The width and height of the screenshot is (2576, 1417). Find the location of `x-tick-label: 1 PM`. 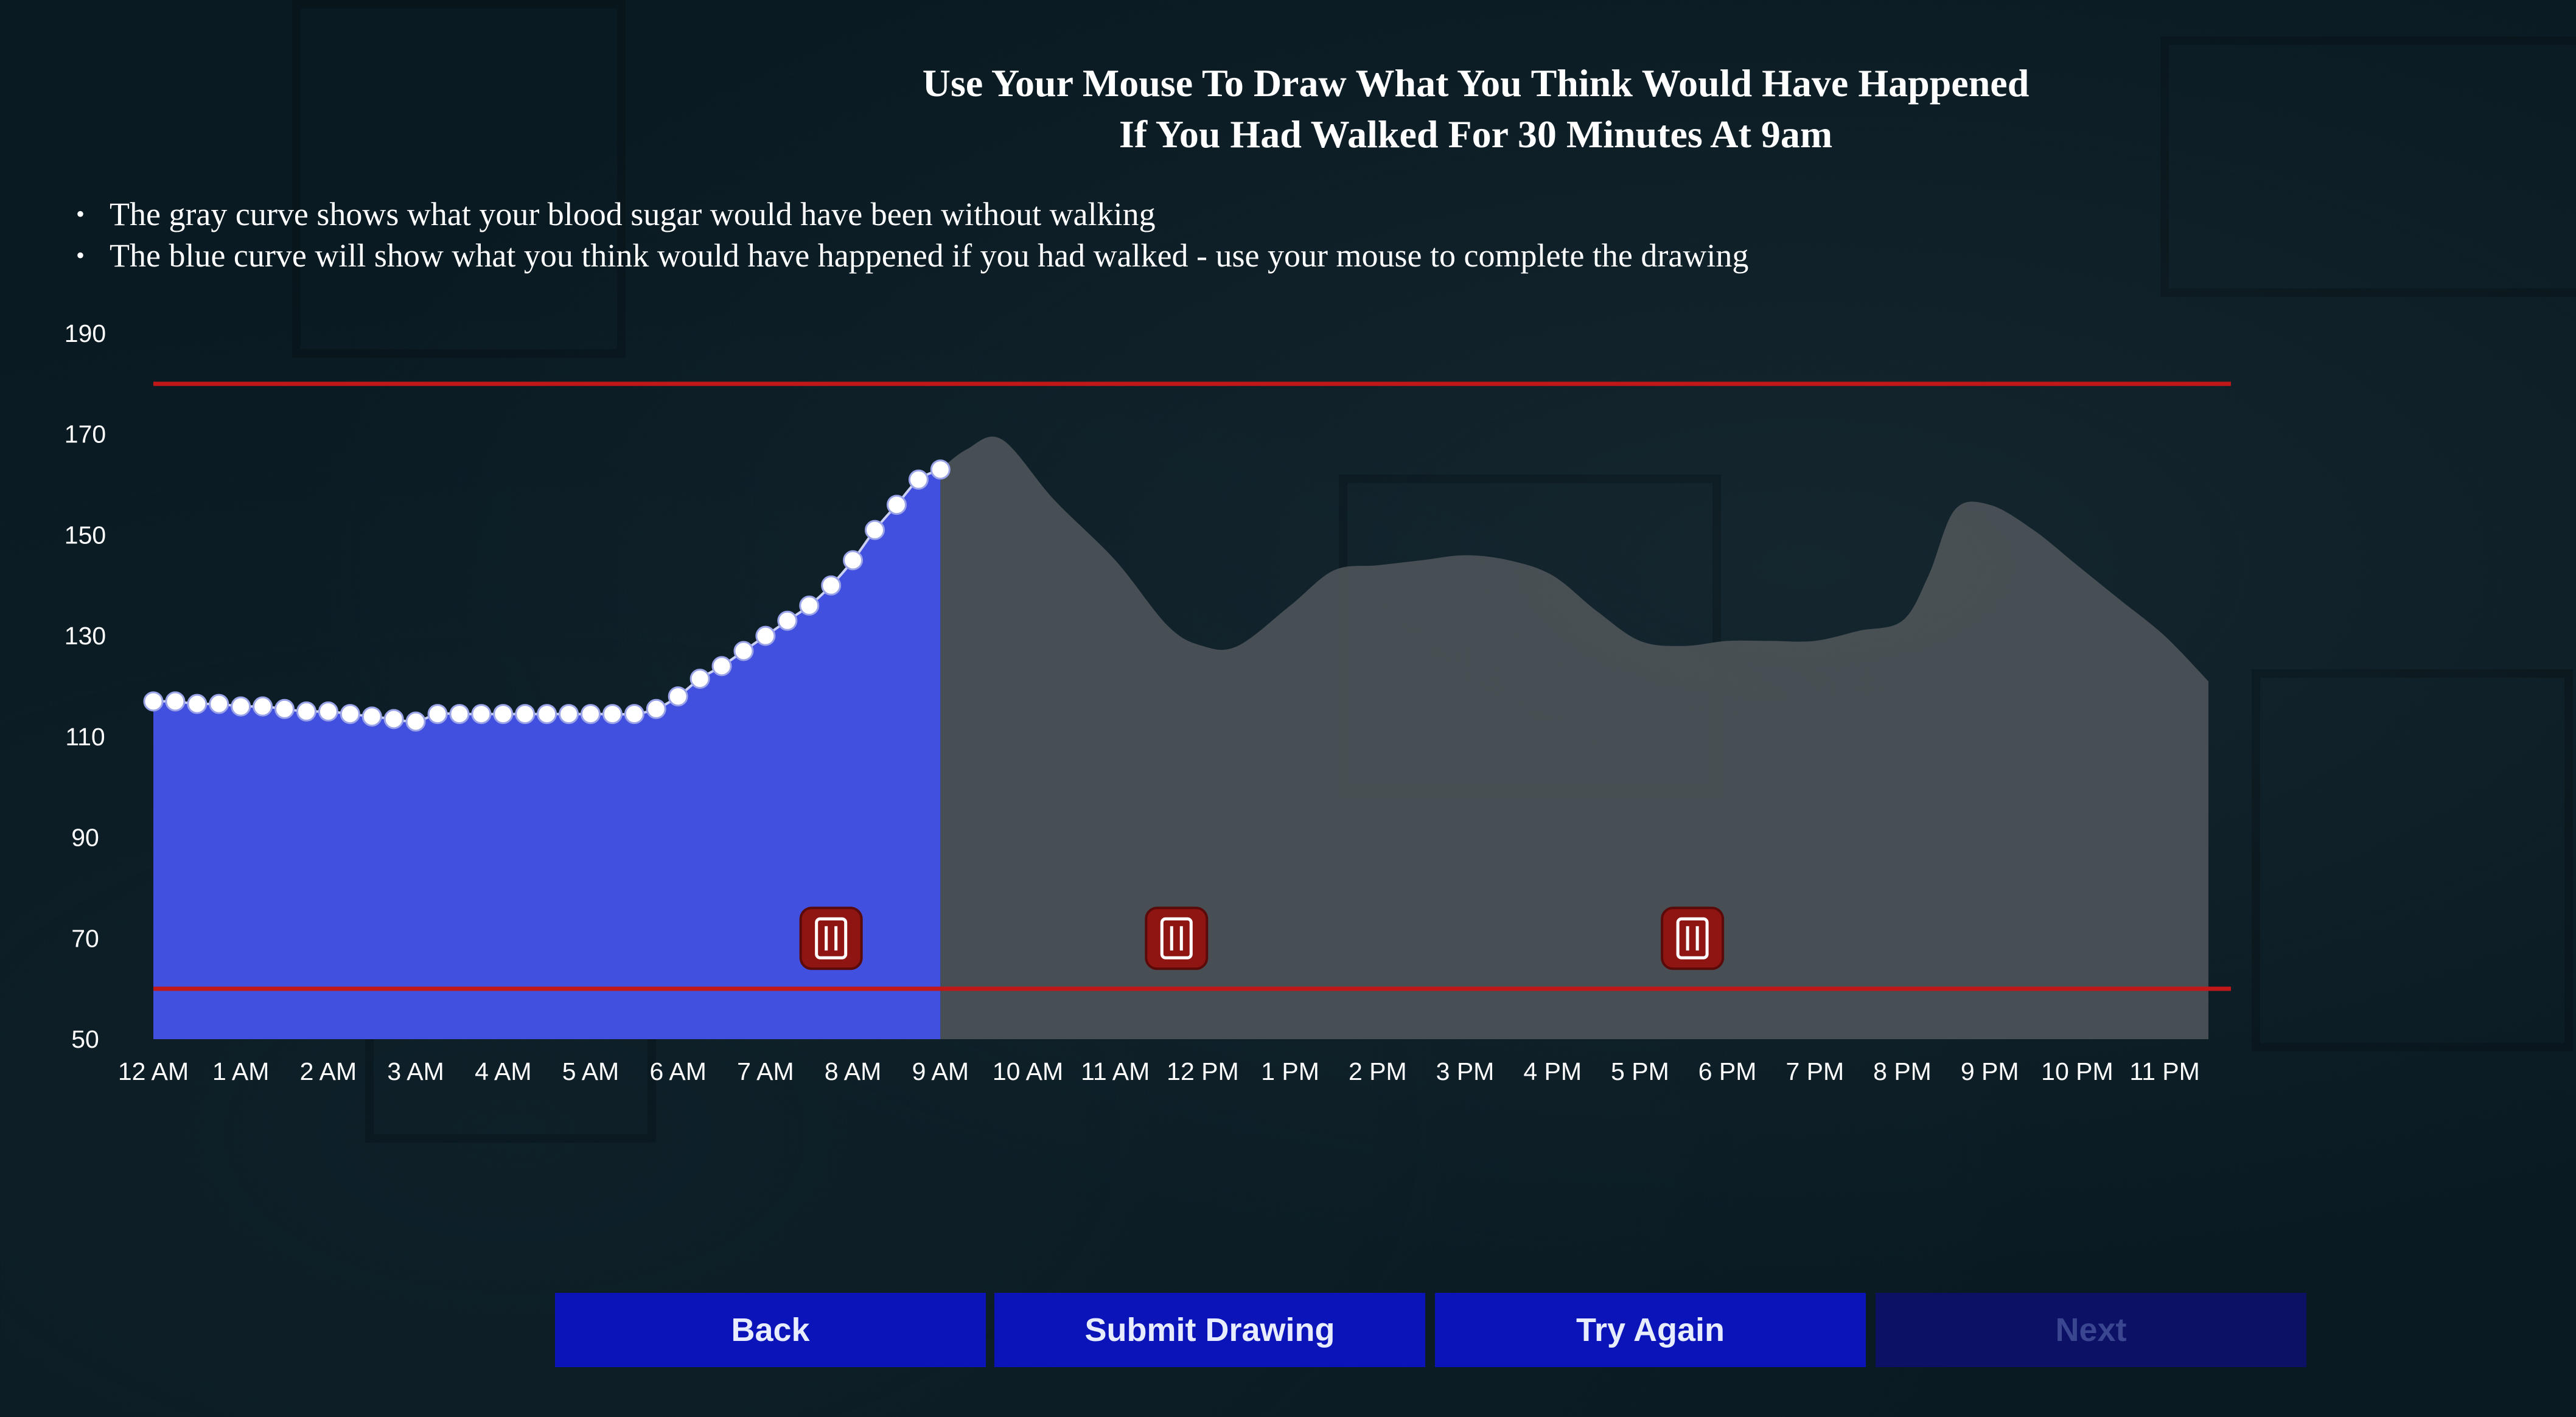

x-tick-label: 1 PM is located at coordinates (1290, 1071).